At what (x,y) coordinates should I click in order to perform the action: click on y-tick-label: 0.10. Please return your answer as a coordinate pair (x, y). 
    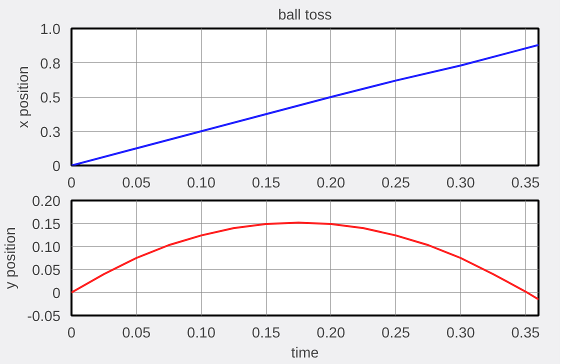
    Looking at the image, I should click on (46, 248).